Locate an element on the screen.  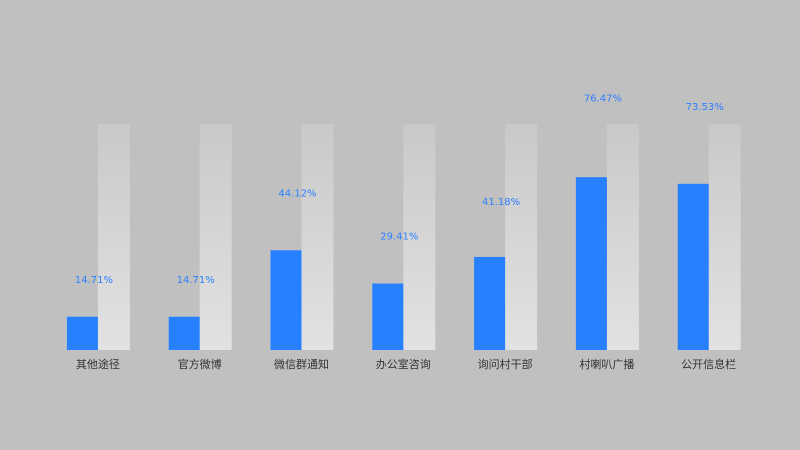
value-label: 73.53% is located at coordinates (705, 107).